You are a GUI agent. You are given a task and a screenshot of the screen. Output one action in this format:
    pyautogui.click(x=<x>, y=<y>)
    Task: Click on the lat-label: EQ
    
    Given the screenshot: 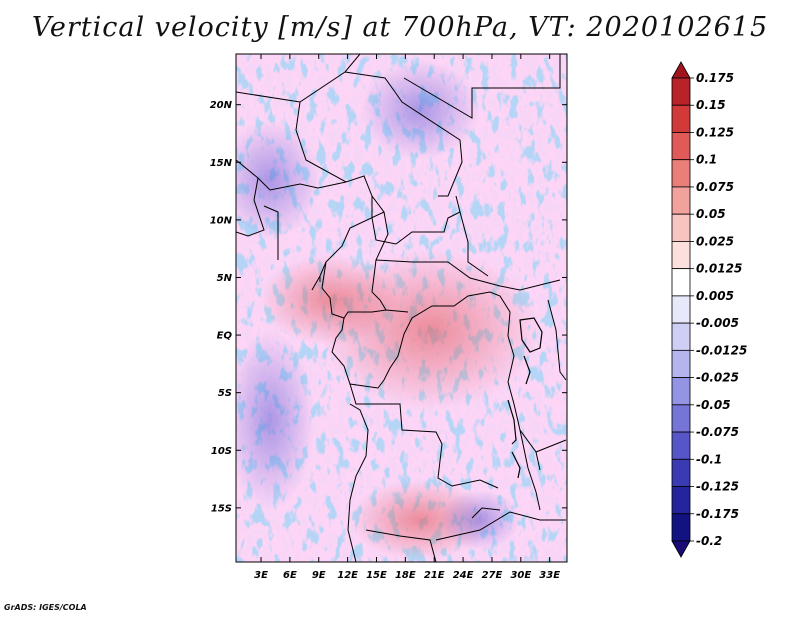 What is the action you would take?
    pyautogui.click(x=225, y=336)
    